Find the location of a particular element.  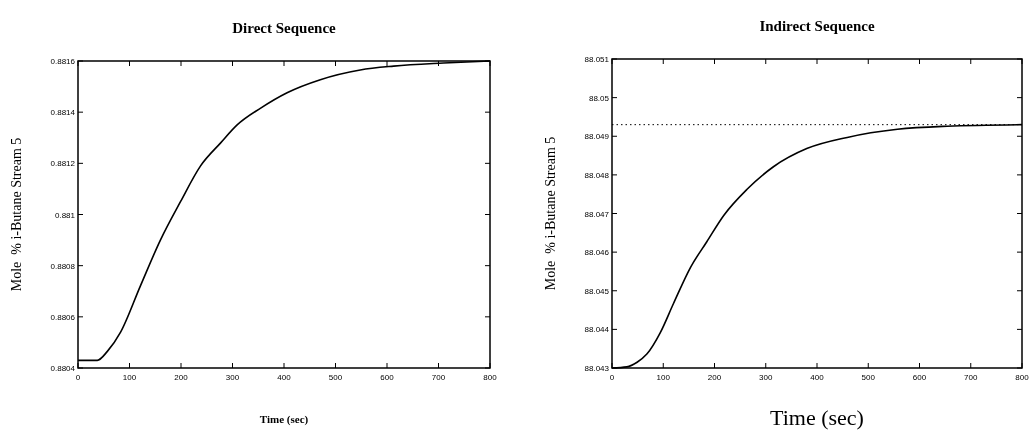

y-tick-label: 0.8808 is located at coordinates (63, 266).